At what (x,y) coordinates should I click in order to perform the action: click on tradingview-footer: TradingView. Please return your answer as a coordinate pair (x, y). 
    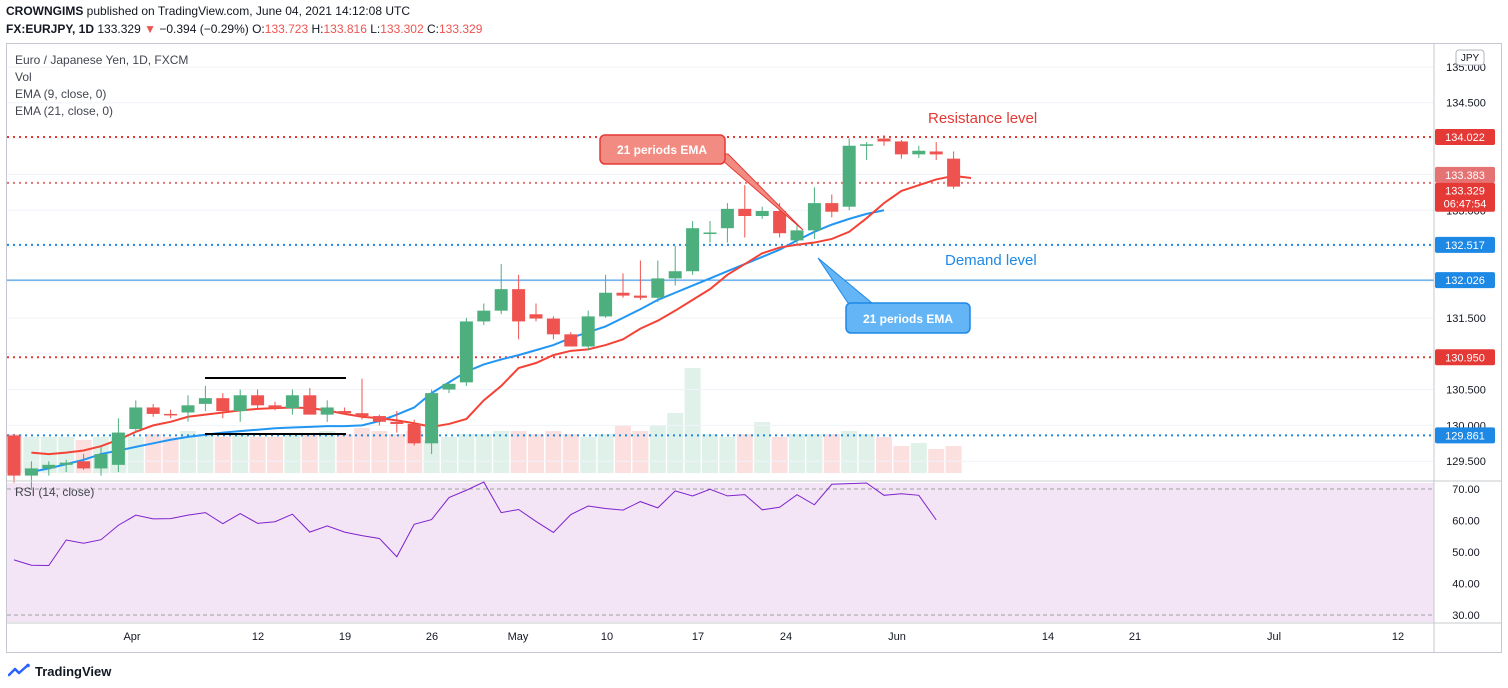
    Looking at the image, I should click on (59, 671).